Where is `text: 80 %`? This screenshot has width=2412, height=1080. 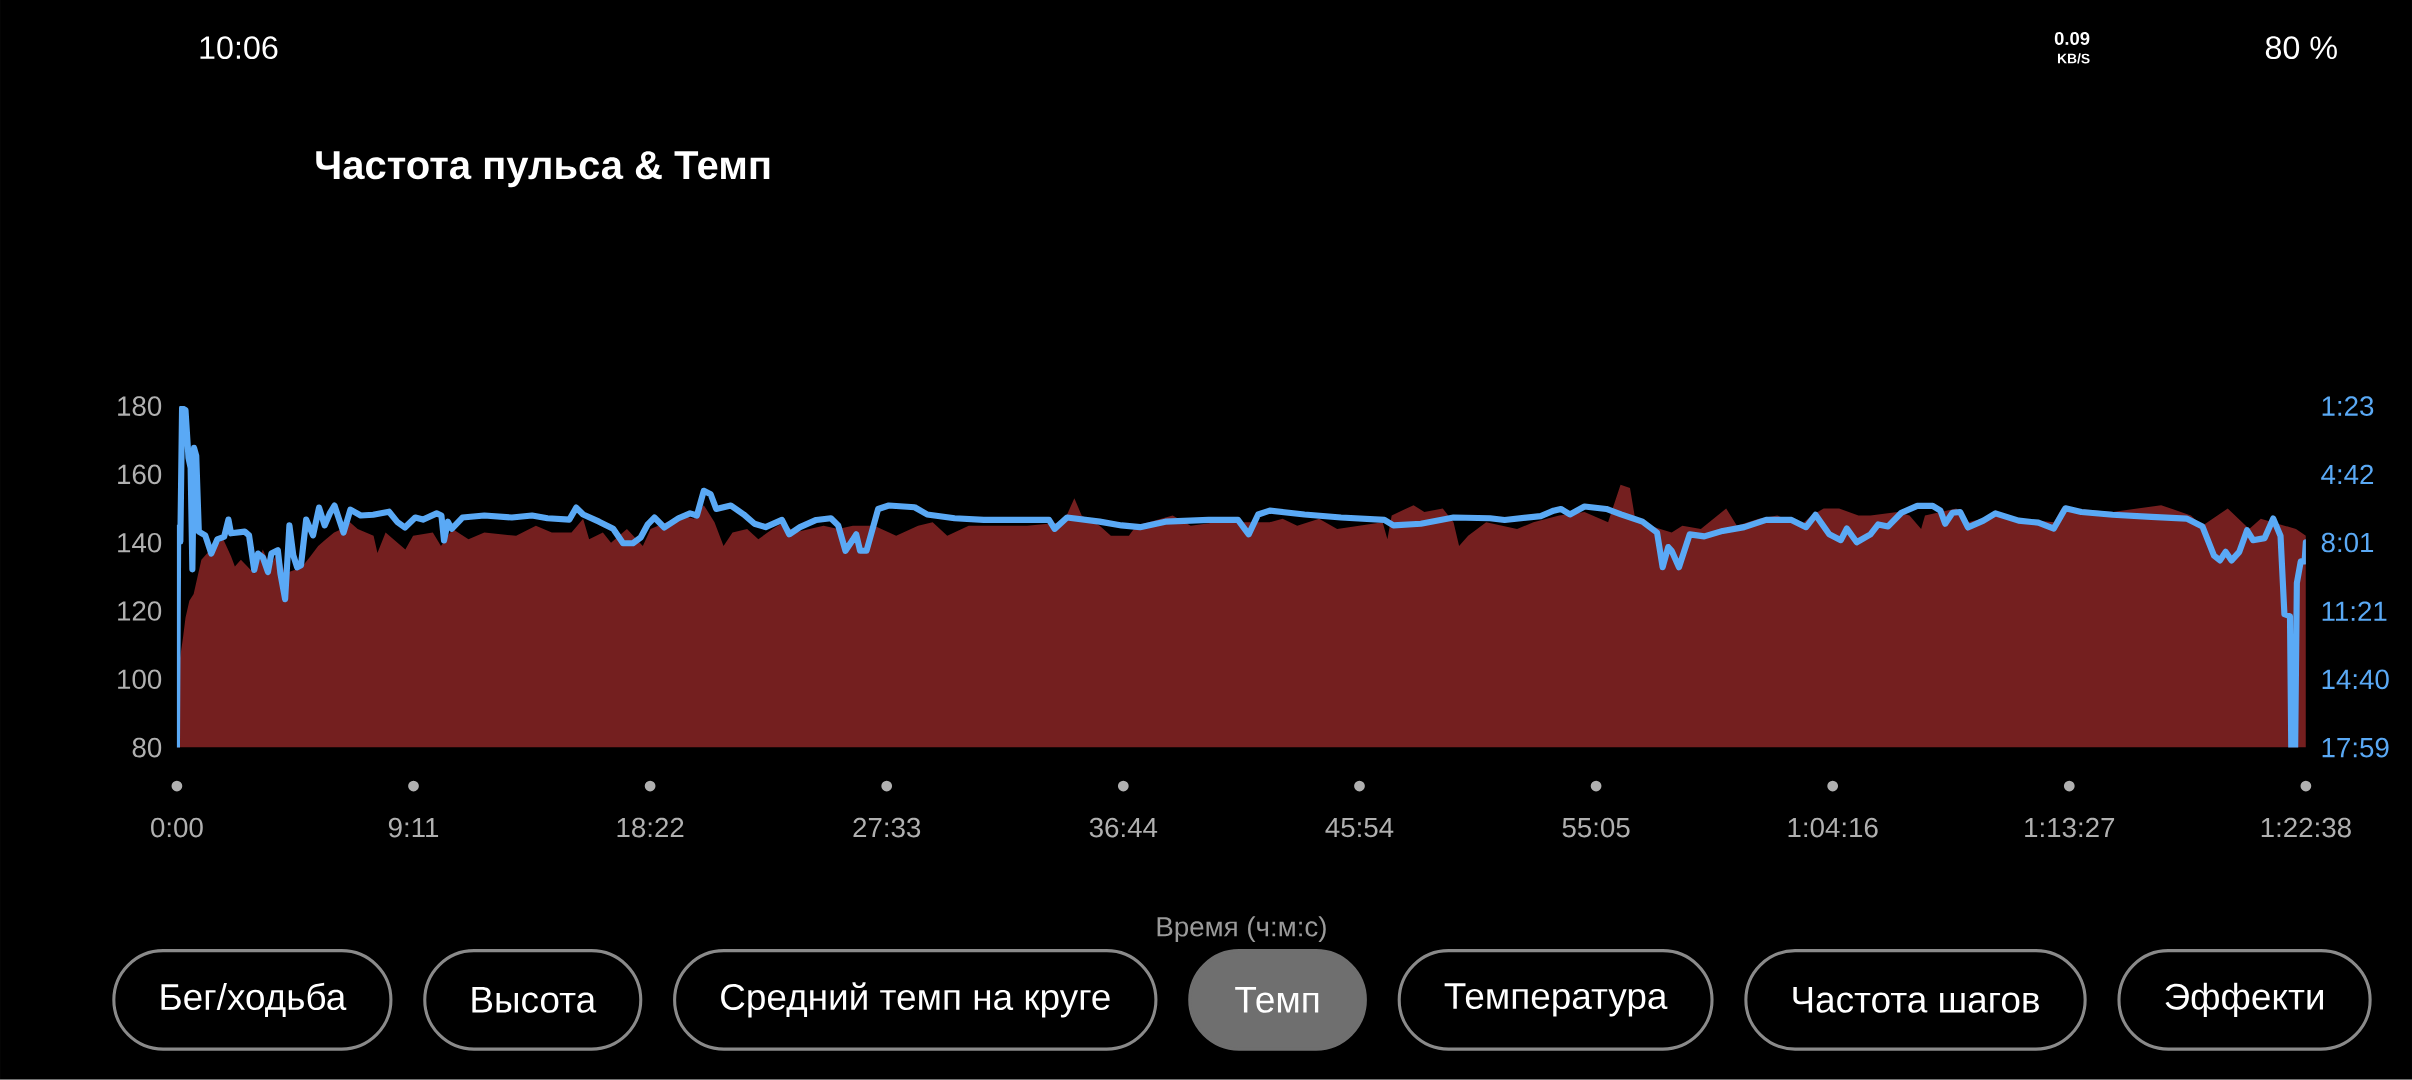
text: 80 % is located at coordinates (2301, 48).